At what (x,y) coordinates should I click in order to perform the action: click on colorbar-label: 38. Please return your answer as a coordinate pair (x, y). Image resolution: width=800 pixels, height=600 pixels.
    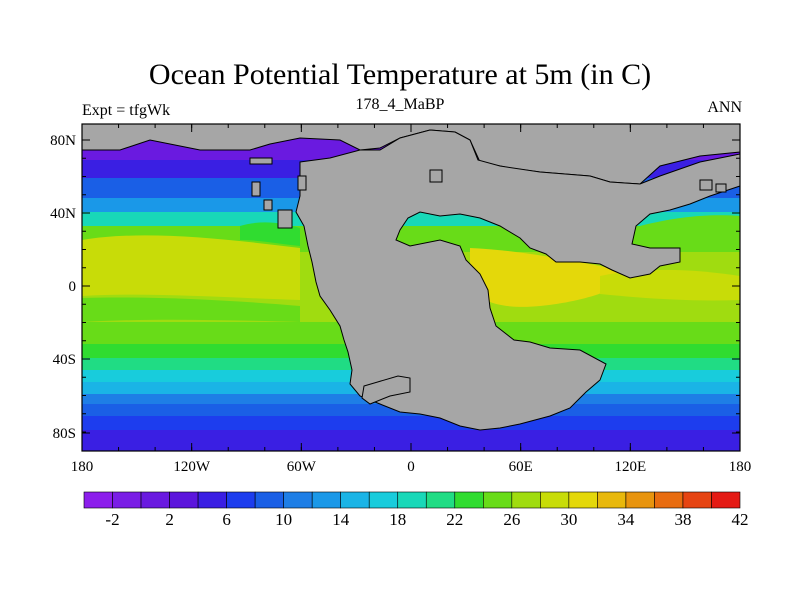
    Looking at the image, I should click on (682, 519).